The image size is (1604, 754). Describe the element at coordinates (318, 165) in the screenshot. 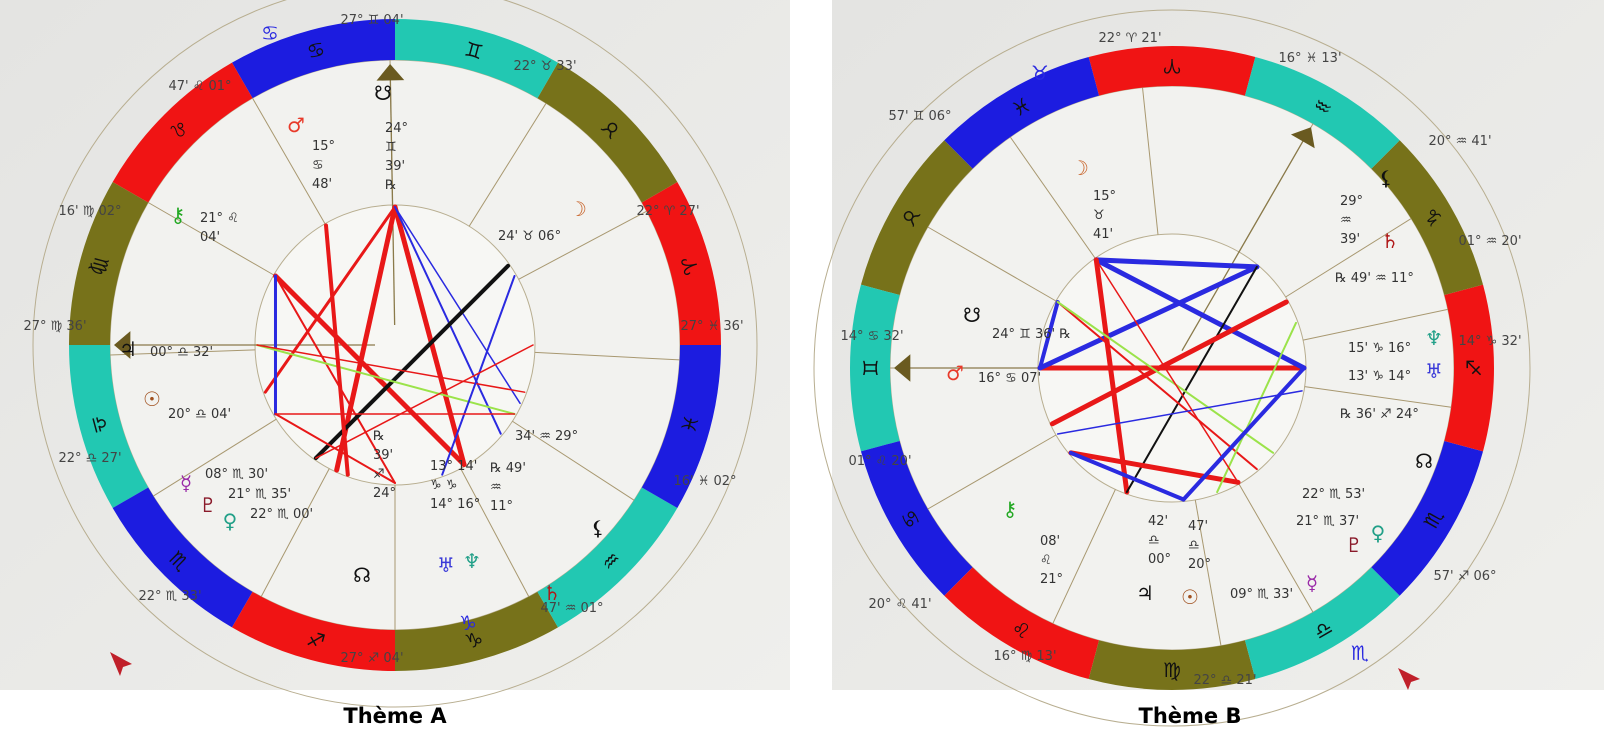

I see `planet-position-label: ♋` at that location.